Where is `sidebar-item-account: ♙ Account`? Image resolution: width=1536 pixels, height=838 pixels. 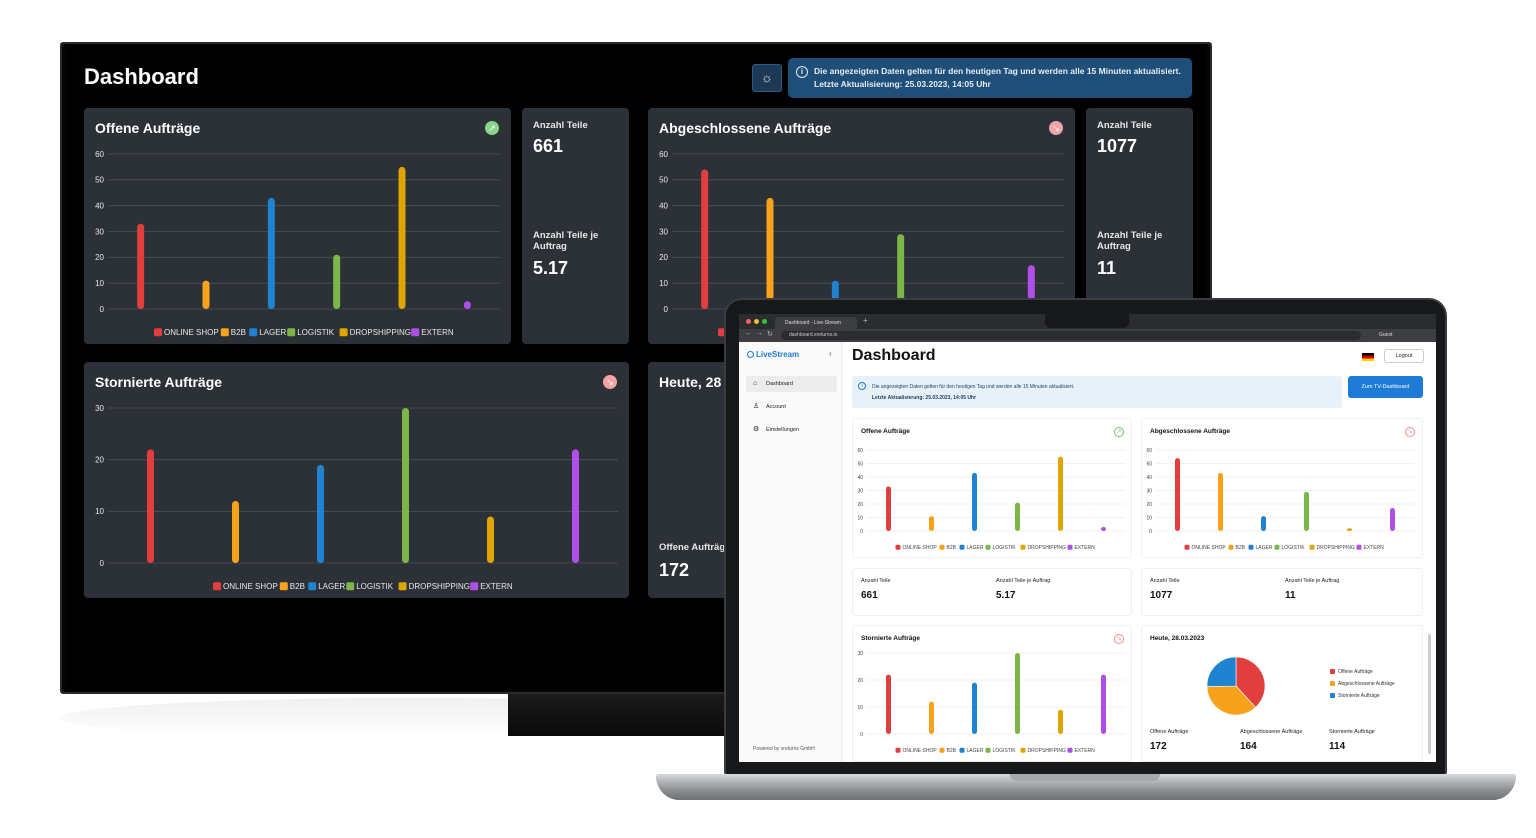 sidebar-item-account: ♙ Account is located at coordinates (791, 407).